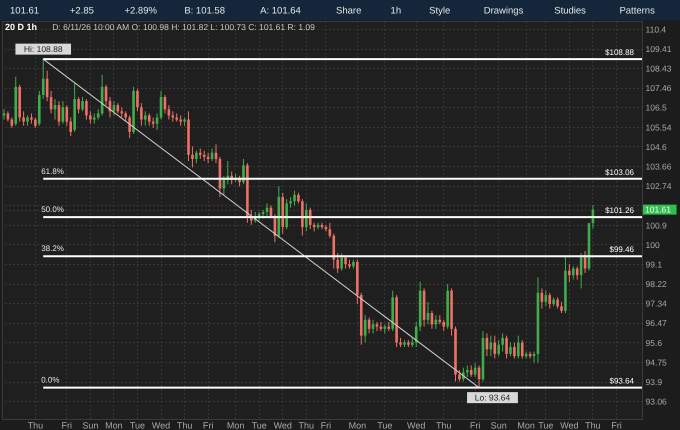 The height and width of the screenshot is (430, 680). What do you see at coordinates (637, 11) in the screenshot?
I see `text: Patterns` at bounding box center [637, 11].